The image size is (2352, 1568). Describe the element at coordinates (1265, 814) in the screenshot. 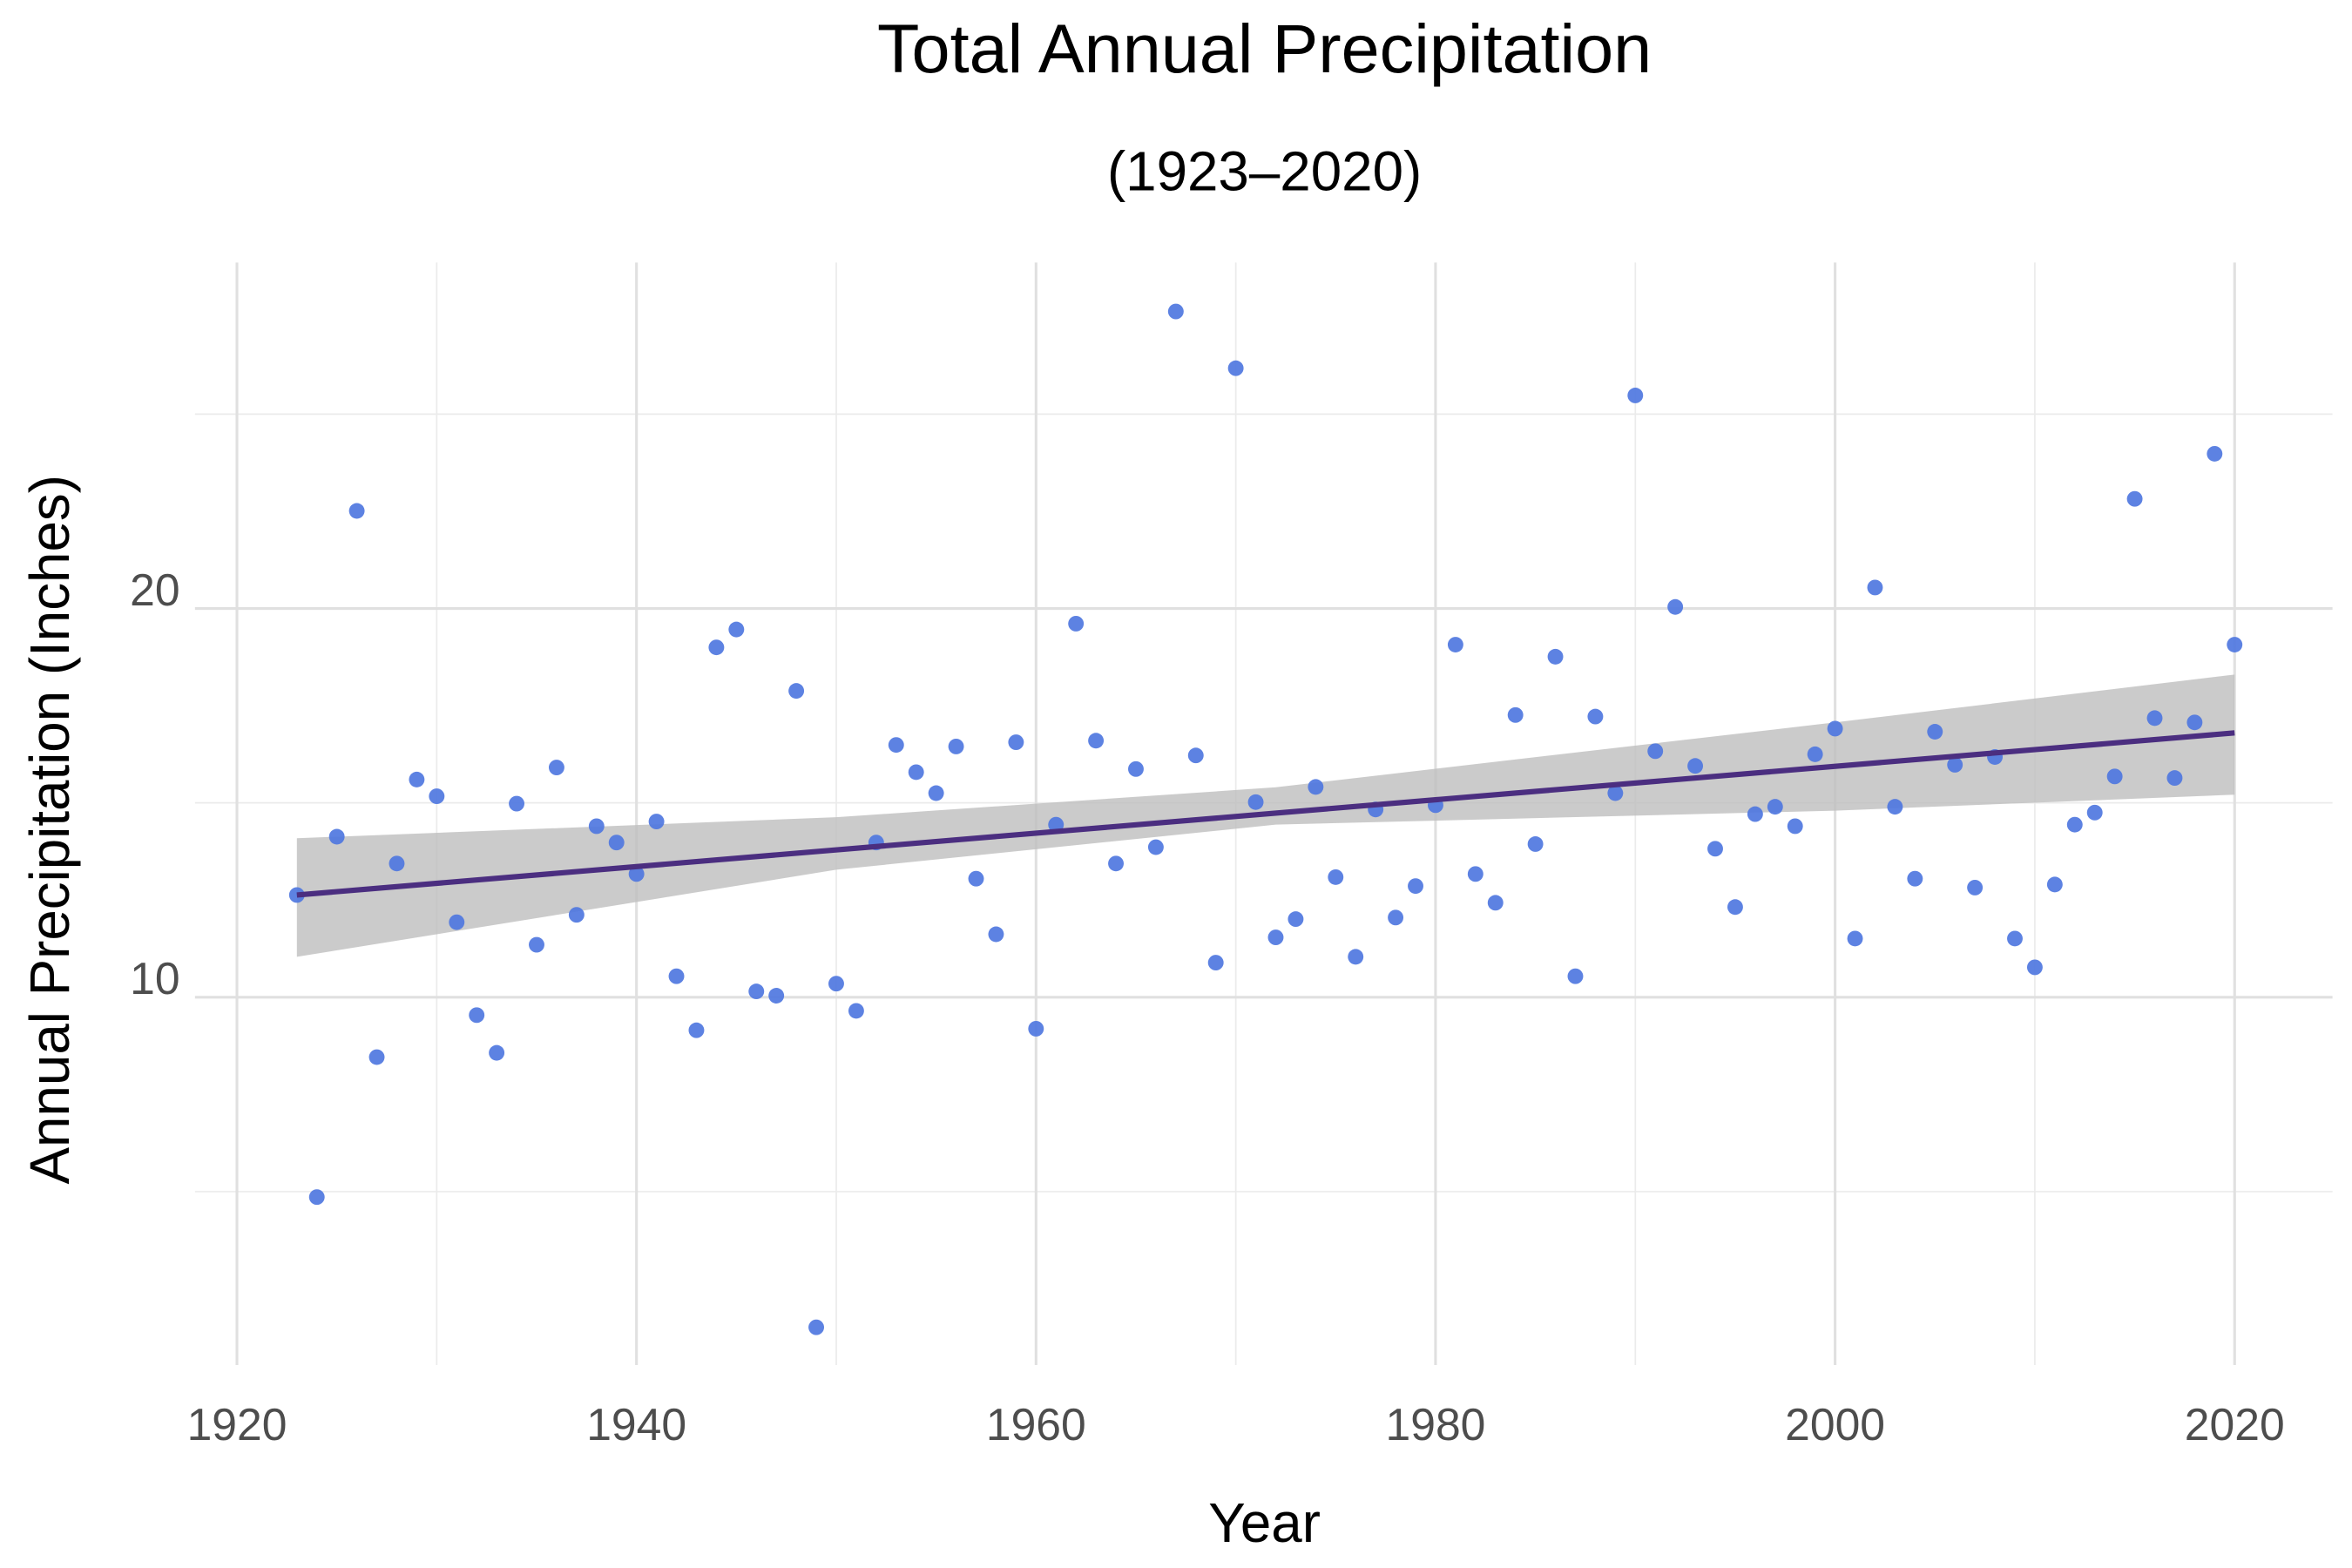

I see `trend-line` at that location.